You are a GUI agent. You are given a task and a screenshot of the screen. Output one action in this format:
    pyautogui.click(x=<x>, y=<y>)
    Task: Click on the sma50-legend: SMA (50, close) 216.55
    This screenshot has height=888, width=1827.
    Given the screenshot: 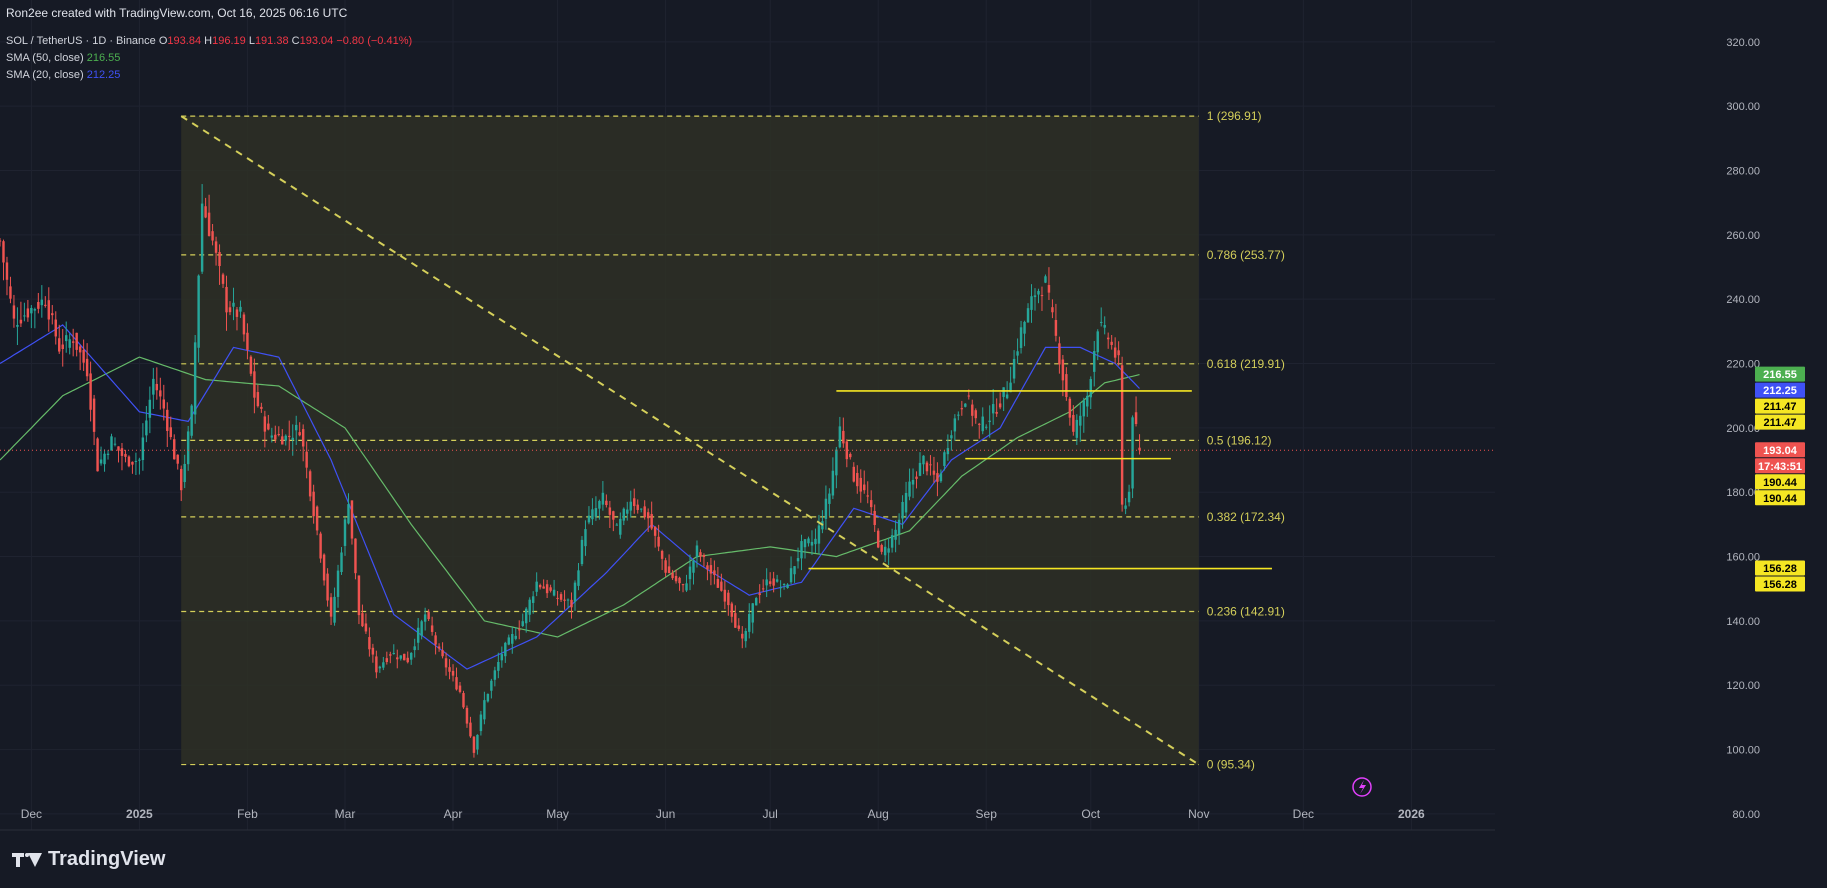 What is the action you would take?
    pyautogui.click(x=63, y=58)
    